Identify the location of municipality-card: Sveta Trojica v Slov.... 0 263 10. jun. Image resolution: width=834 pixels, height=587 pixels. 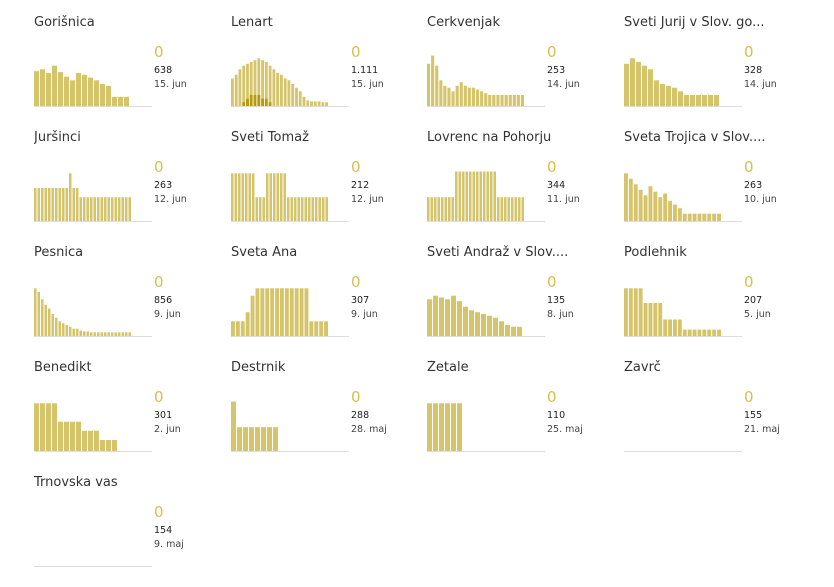
(722, 186).